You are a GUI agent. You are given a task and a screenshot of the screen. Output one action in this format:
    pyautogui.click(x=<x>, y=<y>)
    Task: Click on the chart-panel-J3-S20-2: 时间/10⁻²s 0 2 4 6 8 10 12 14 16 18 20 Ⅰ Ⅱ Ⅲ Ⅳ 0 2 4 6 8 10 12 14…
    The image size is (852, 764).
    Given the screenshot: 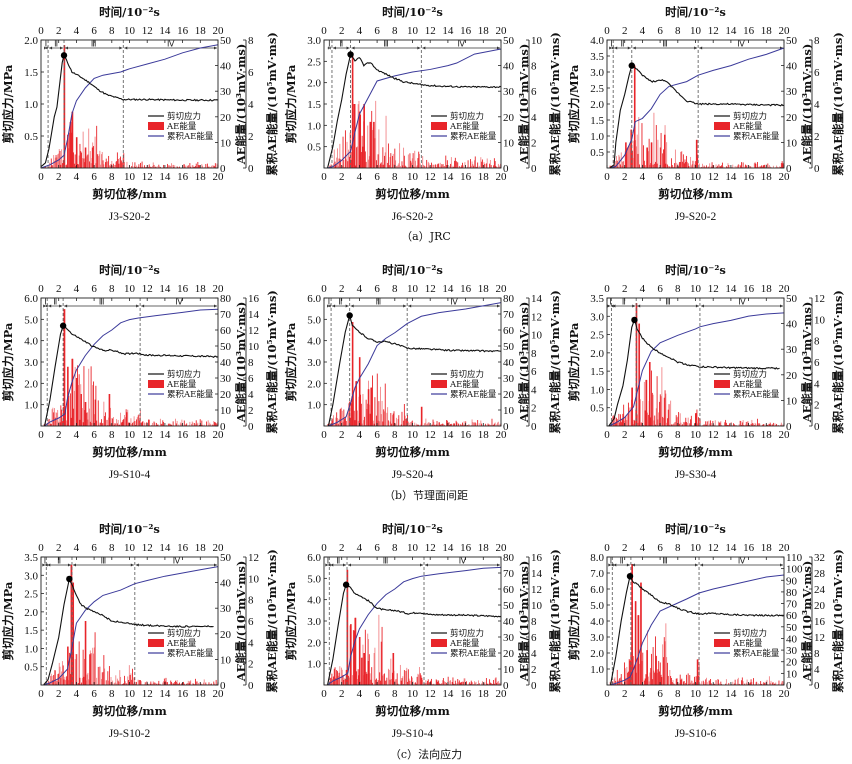 What is the action you would take?
    pyautogui.click(x=142, y=112)
    